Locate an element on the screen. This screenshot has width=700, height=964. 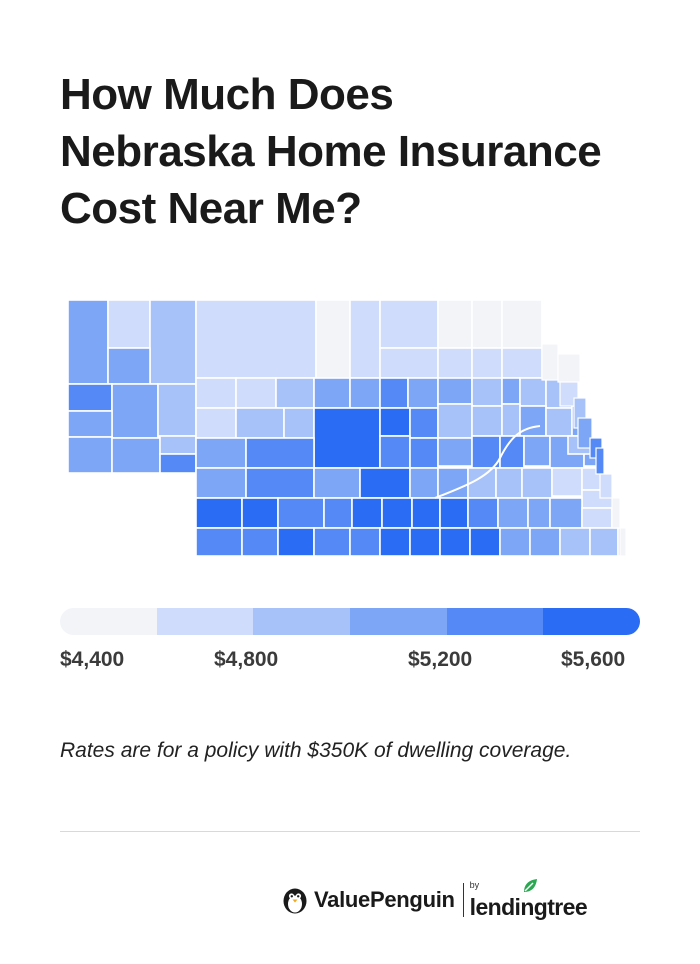
platte-river-line is located at coordinates (487, 462).